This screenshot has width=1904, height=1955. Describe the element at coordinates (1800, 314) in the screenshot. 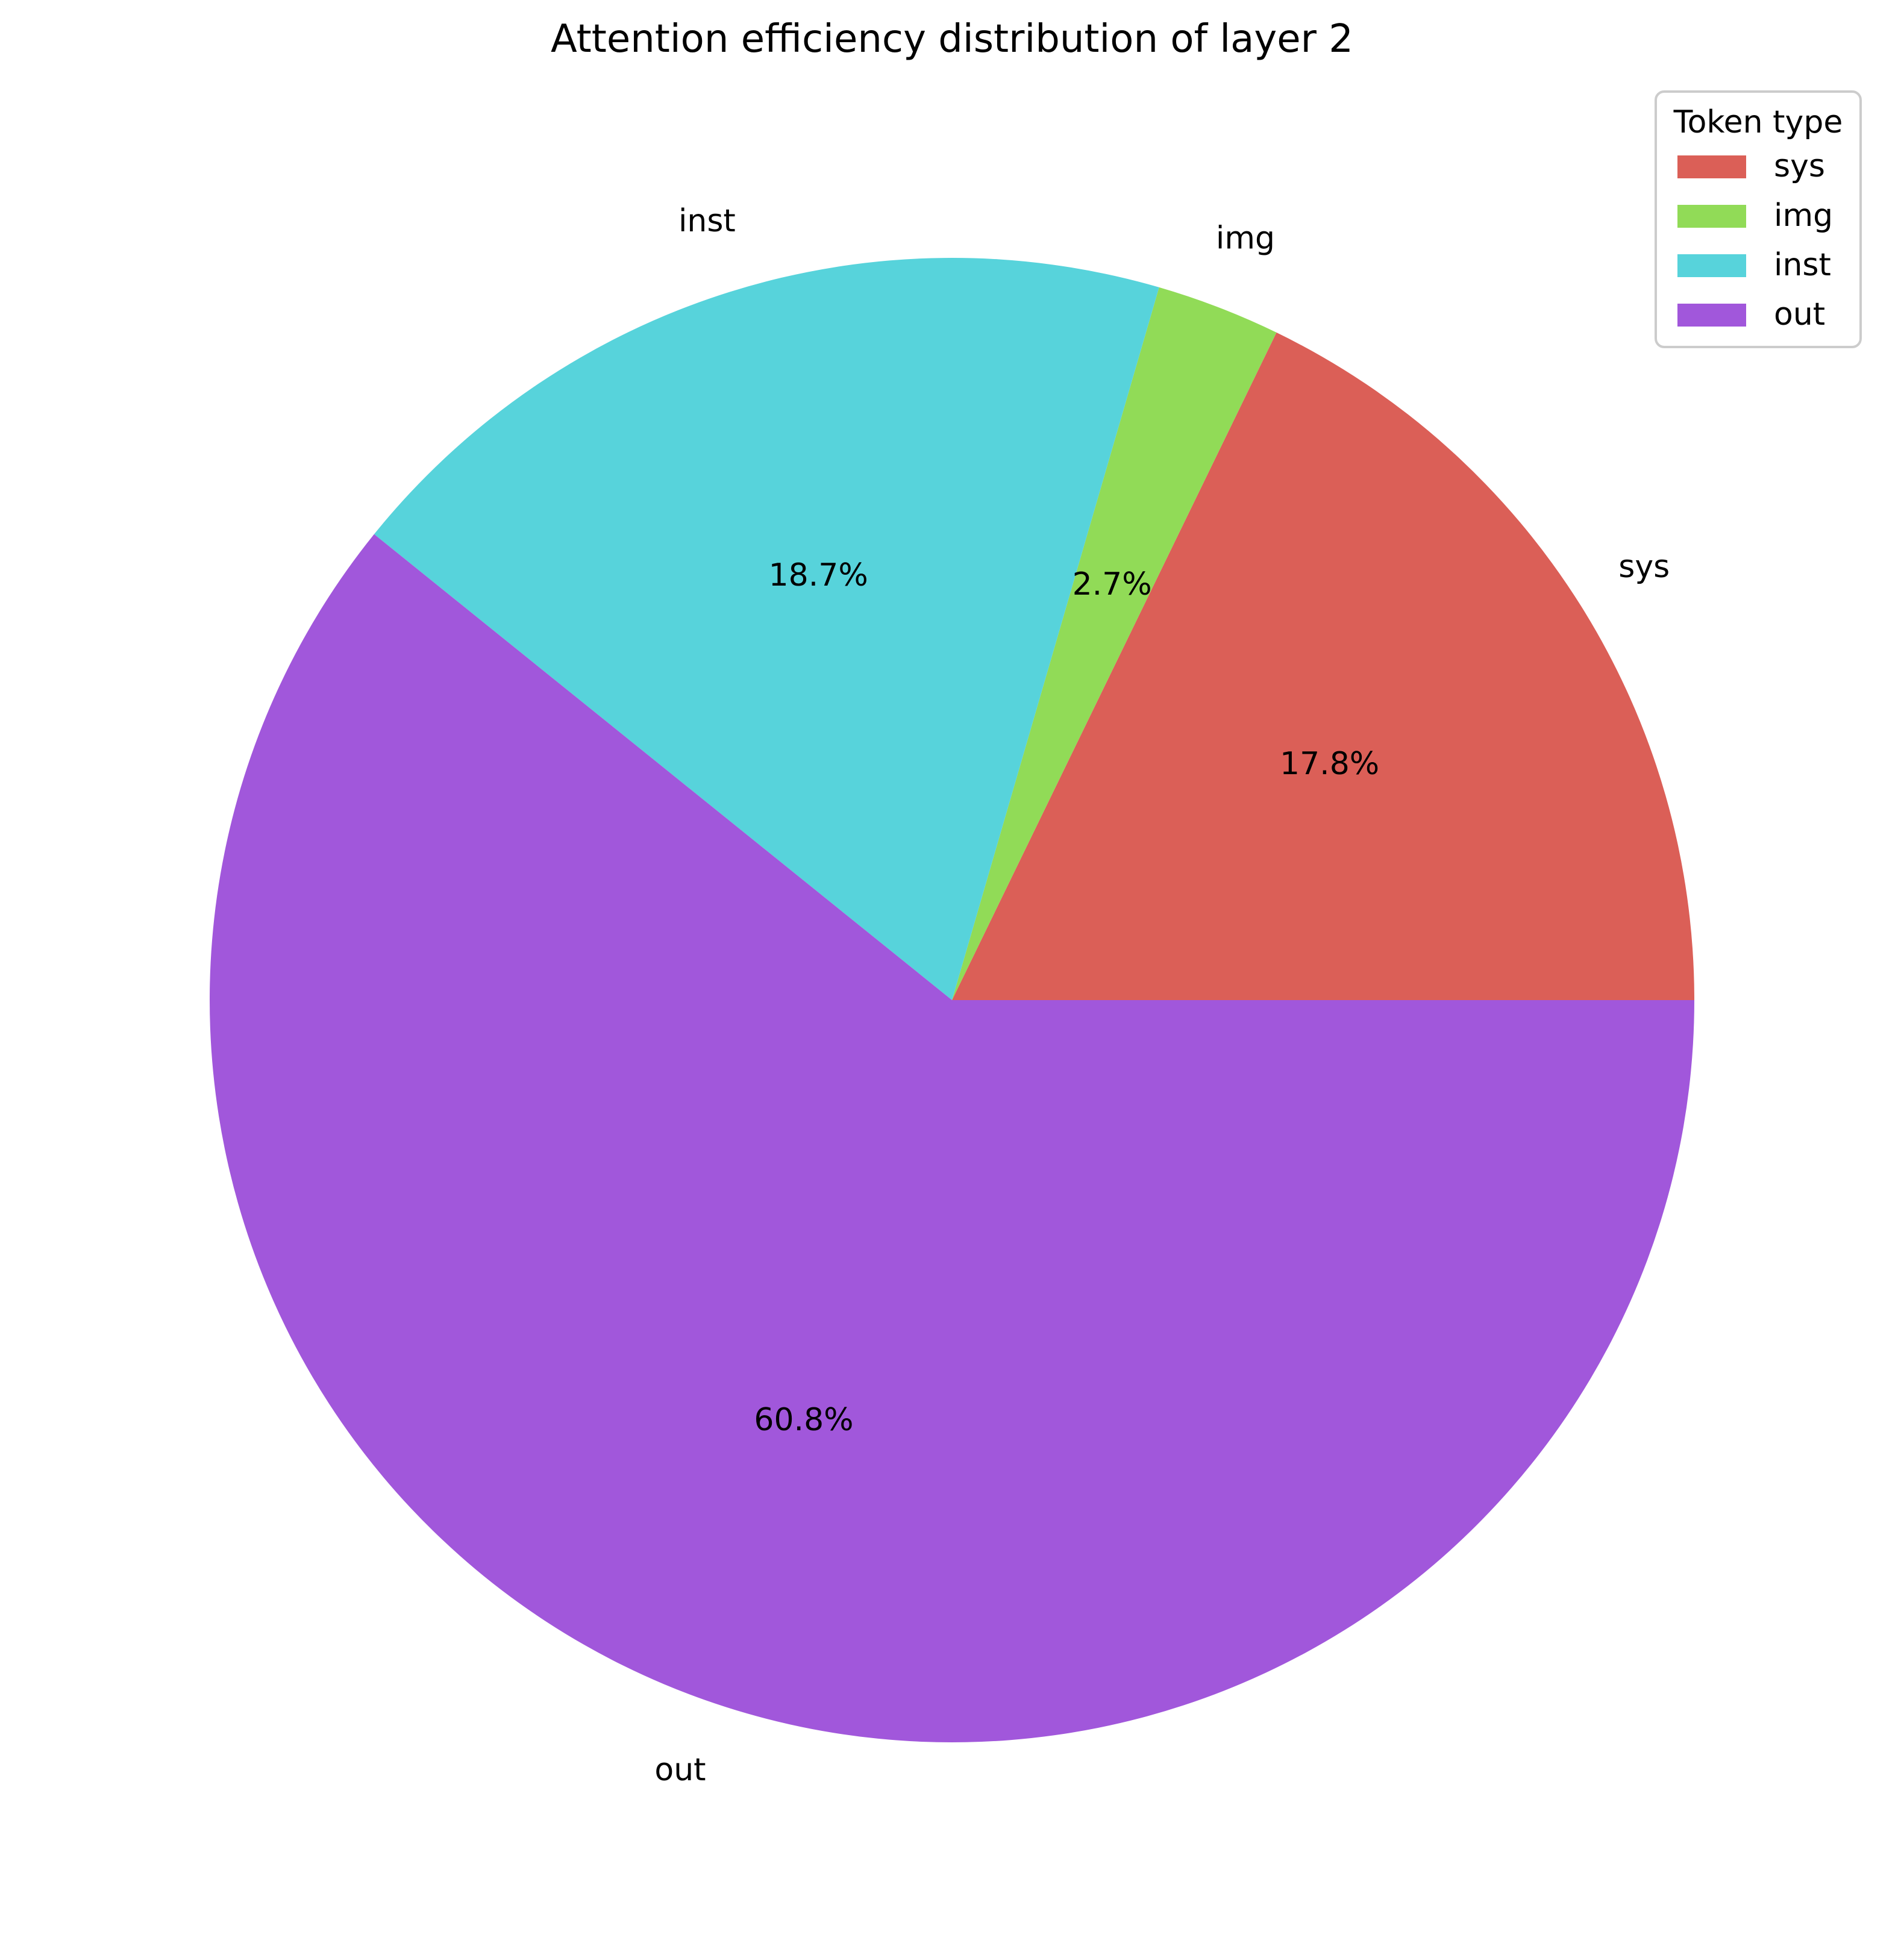

I see `legend-label-out: out` at that location.